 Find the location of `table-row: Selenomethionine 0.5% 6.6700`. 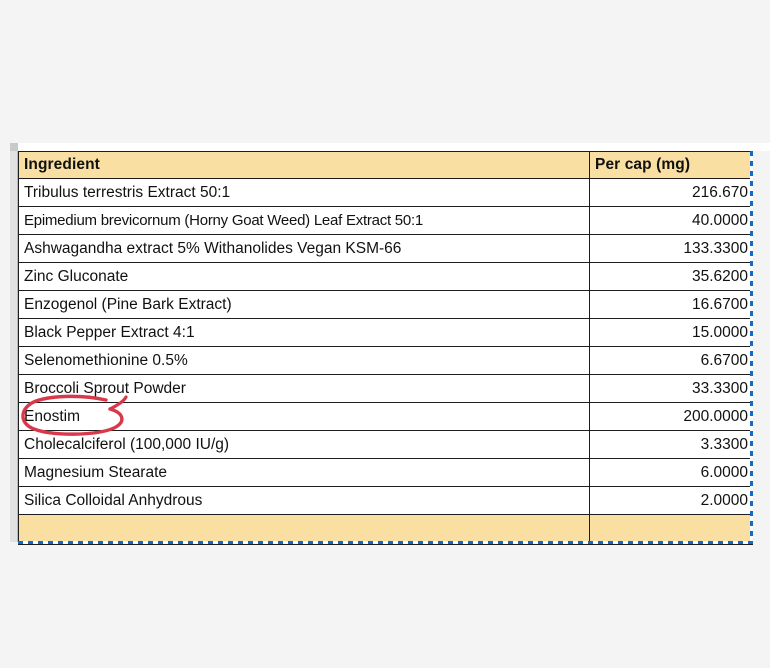

table-row: Selenomethionine 0.5% 6.6700 is located at coordinates (385, 360).